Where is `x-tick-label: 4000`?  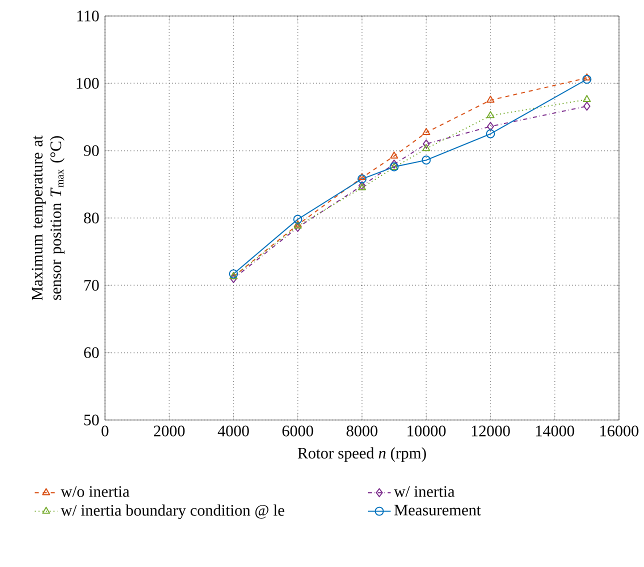 x-tick-label: 4000 is located at coordinates (233, 431).